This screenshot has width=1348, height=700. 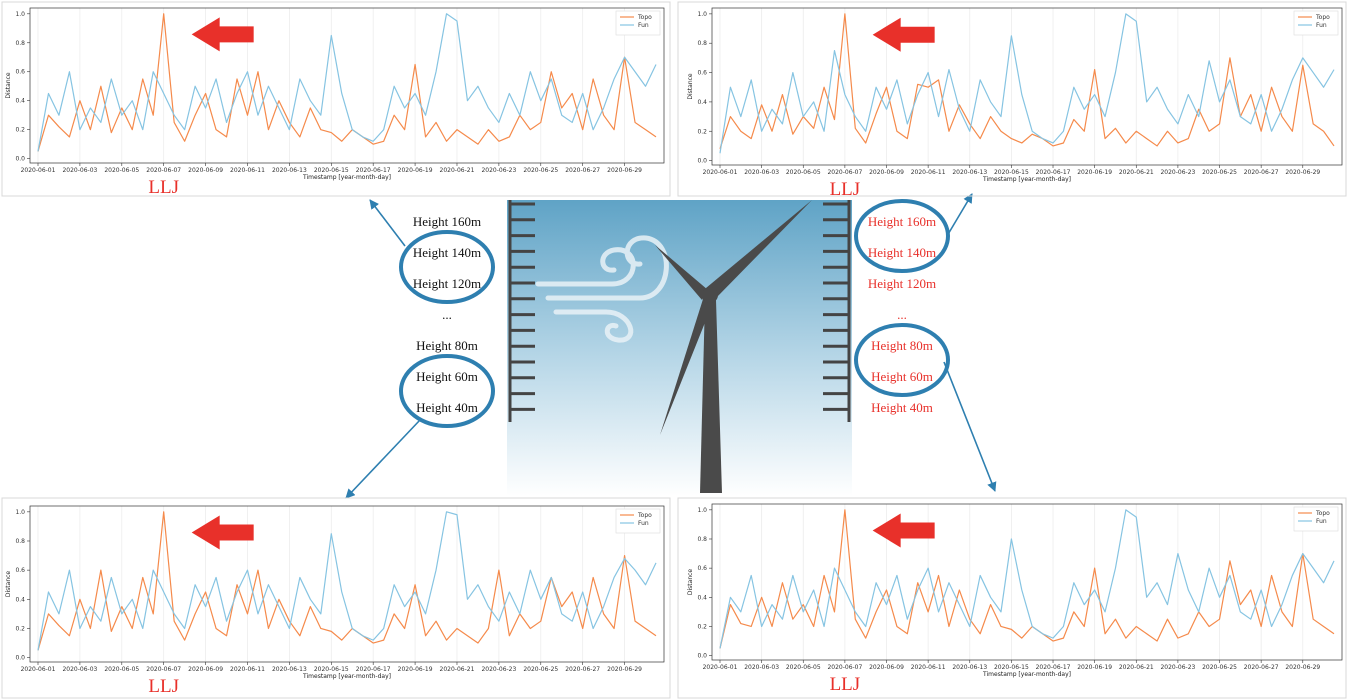 What do you see at coordinates (222, 34) in the screenshot?
I see `pointer-arrow` at bounding box center [222, 34].